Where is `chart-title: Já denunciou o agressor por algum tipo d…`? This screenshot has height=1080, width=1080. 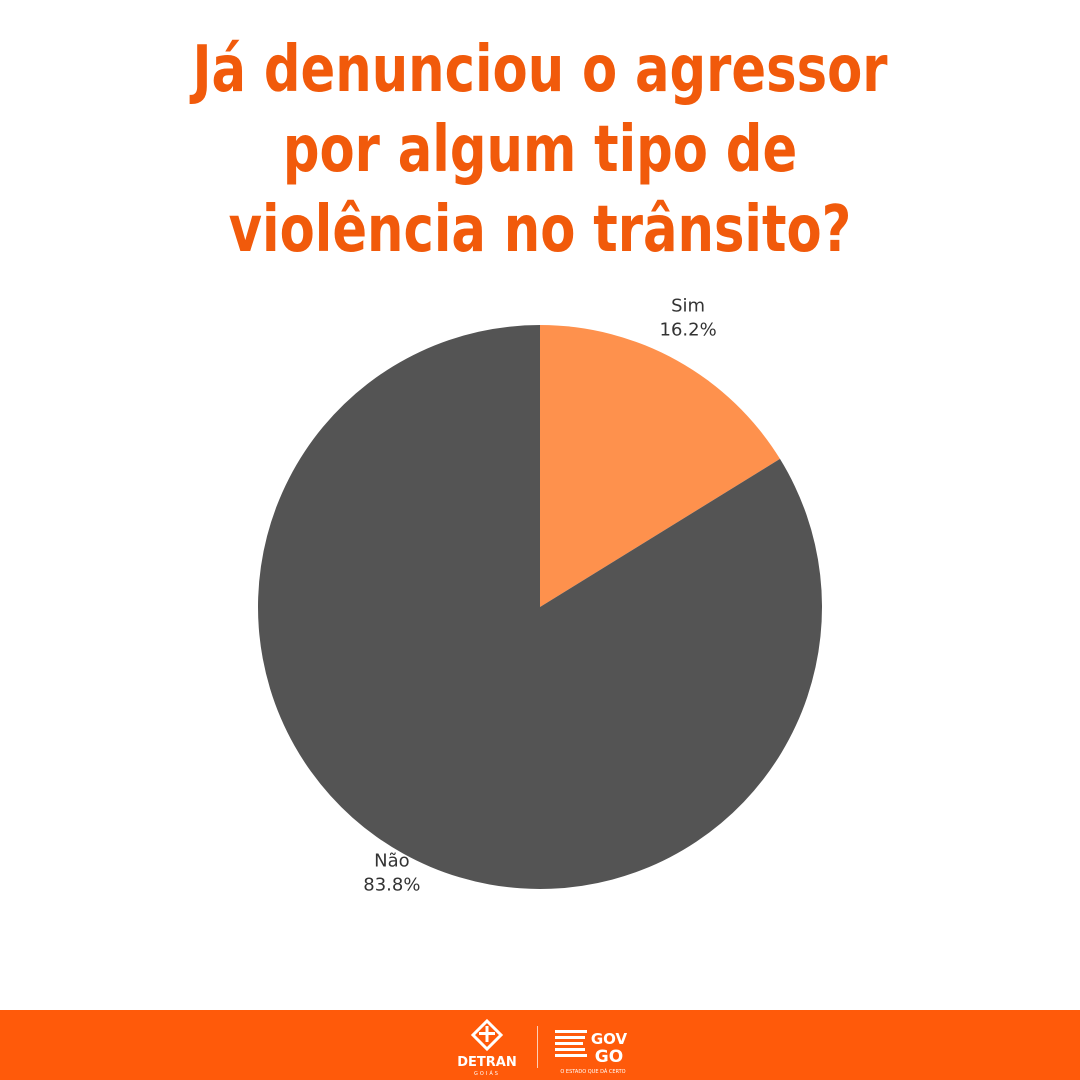 chart-title: Já denunciou o agressor por algum tipo d… is located at coordinates (540, 150).